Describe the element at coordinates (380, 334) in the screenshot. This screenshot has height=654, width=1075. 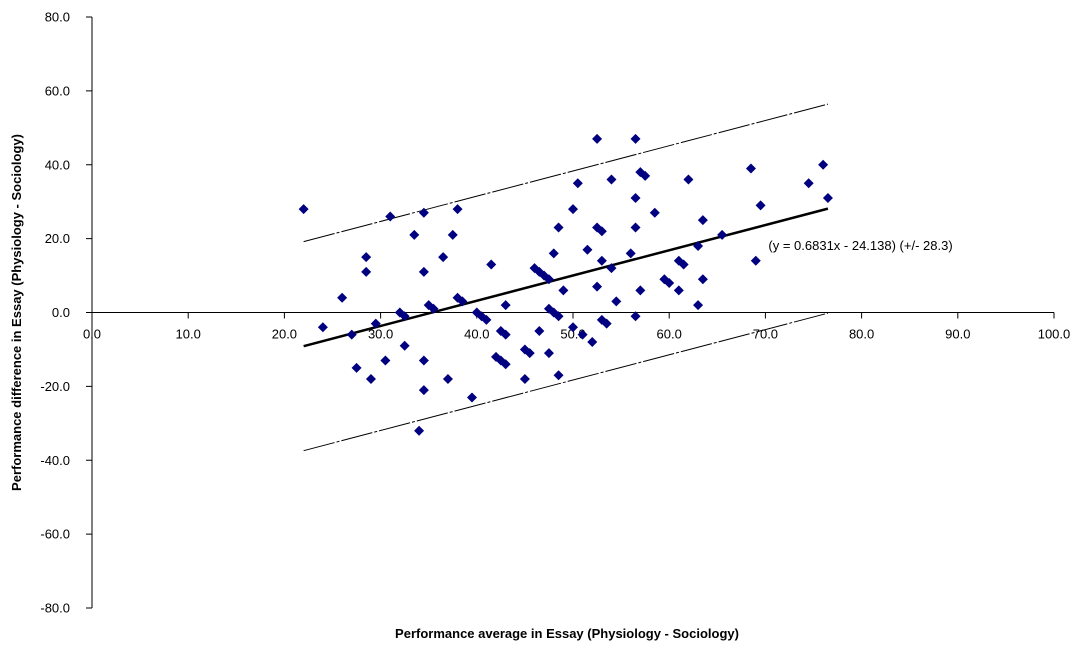
I see `x-tick-label: 30.0` at that location.